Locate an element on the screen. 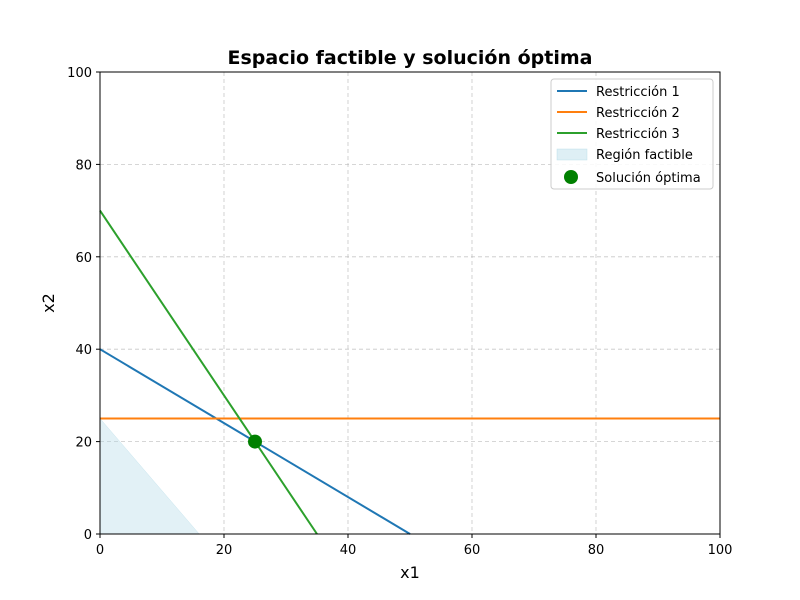 The height and width of the screenshot is (600, 800). y-tick-label: 0 is located at coordinates (88, 535).